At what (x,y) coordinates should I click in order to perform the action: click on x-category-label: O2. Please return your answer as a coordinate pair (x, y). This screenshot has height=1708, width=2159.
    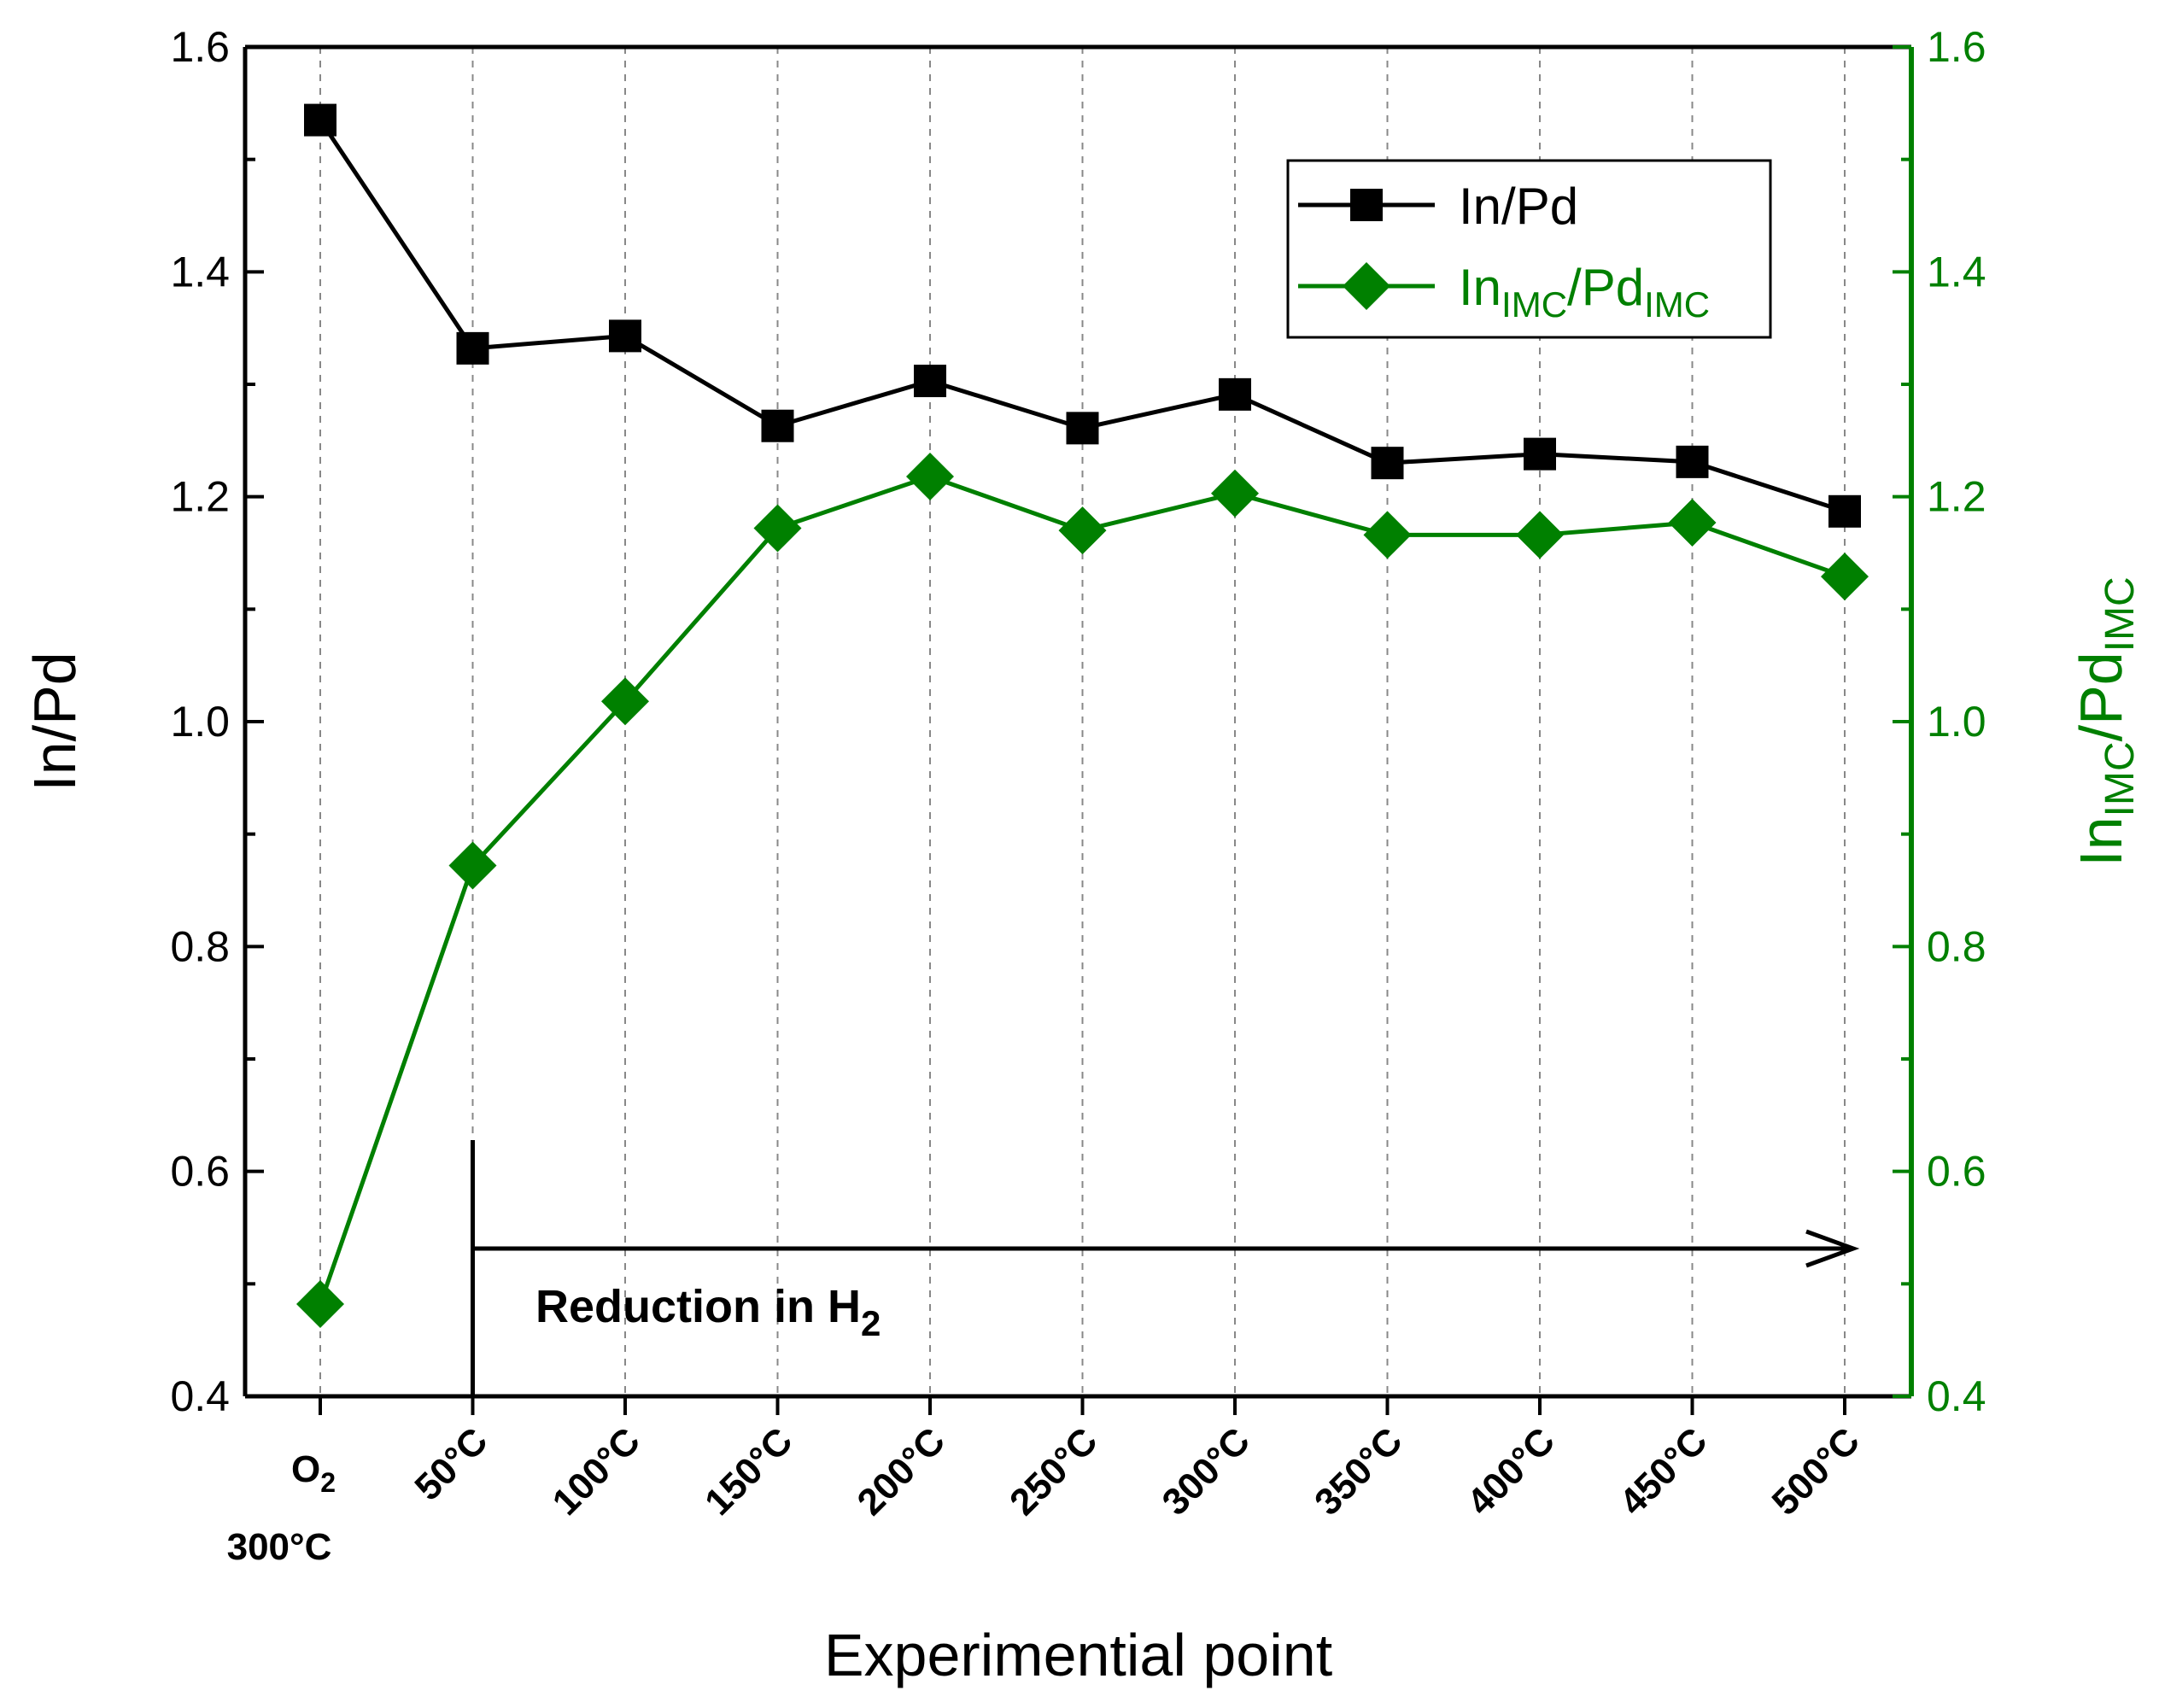
    Looking at the image, I should click on (313, 1473).